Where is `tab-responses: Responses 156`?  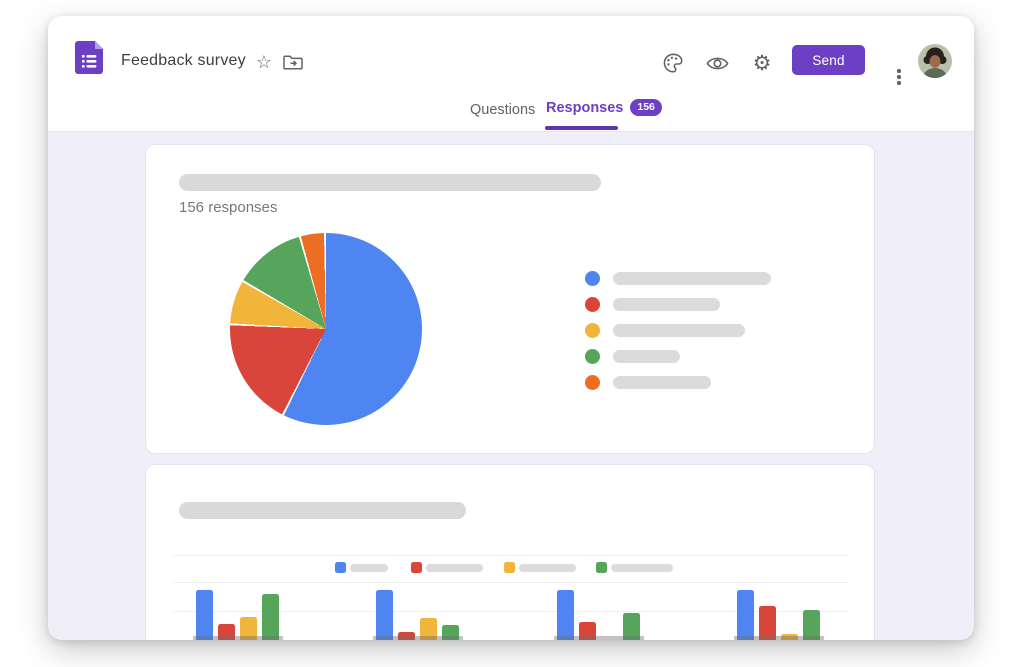
tab-responses: Responses 156 is located at coordinates (604, 107).